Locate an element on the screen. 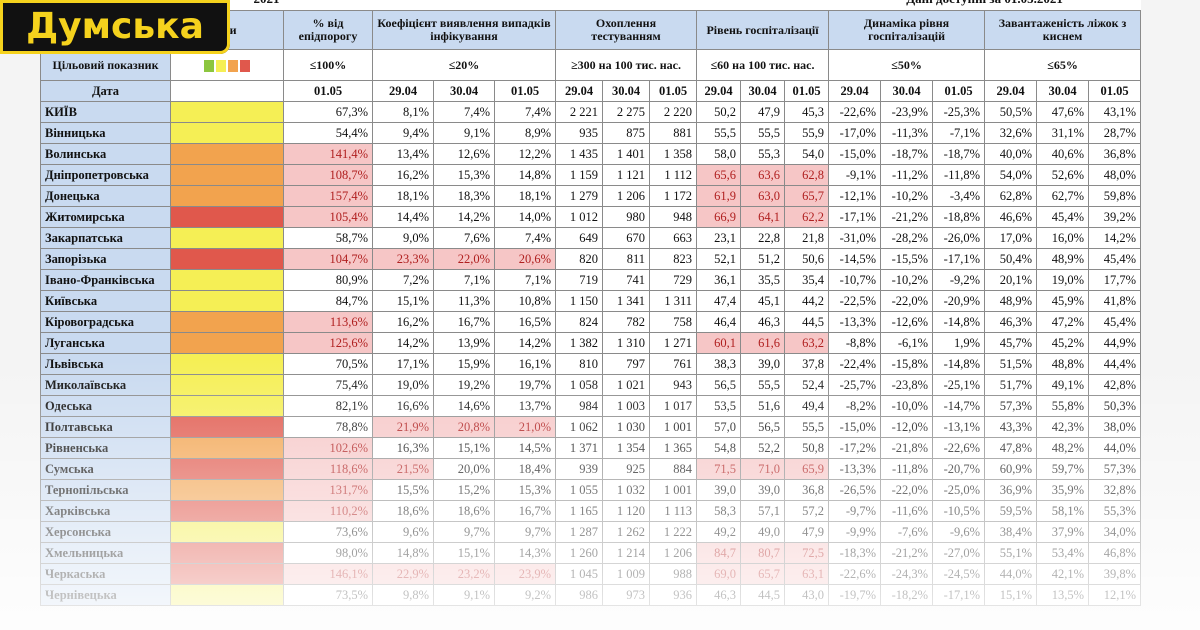  value-cell: 55,5 is located at coordinates (762, 133).